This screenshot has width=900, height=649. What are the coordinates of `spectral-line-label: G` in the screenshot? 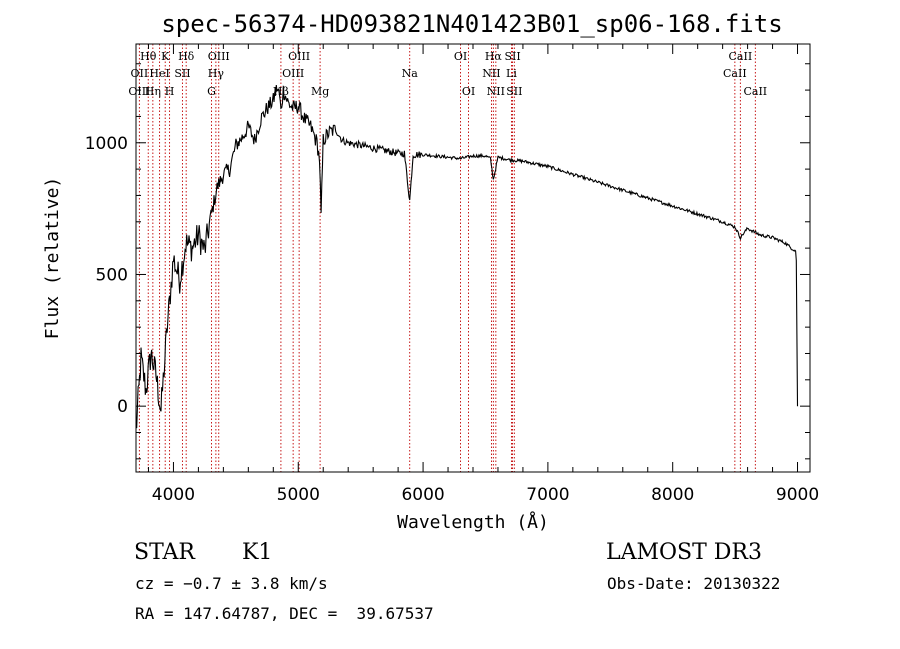 It's located at (211, 91).